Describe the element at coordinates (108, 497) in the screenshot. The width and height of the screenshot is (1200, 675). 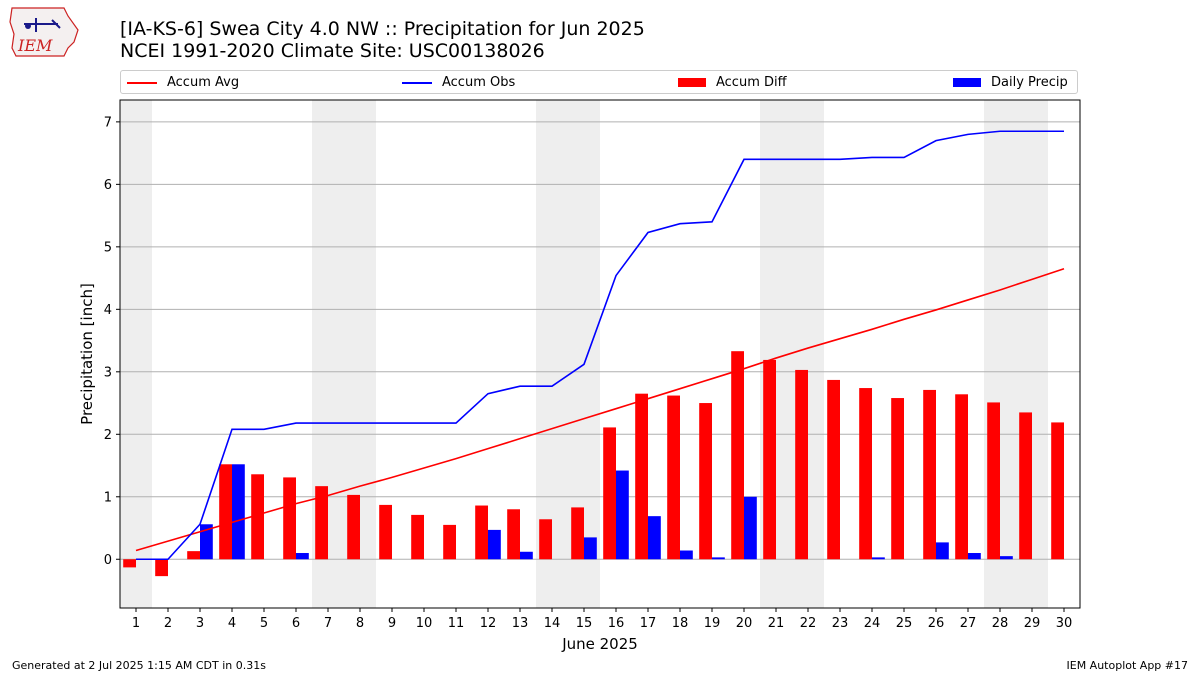
I see `y-tick-label: 1` at that location.